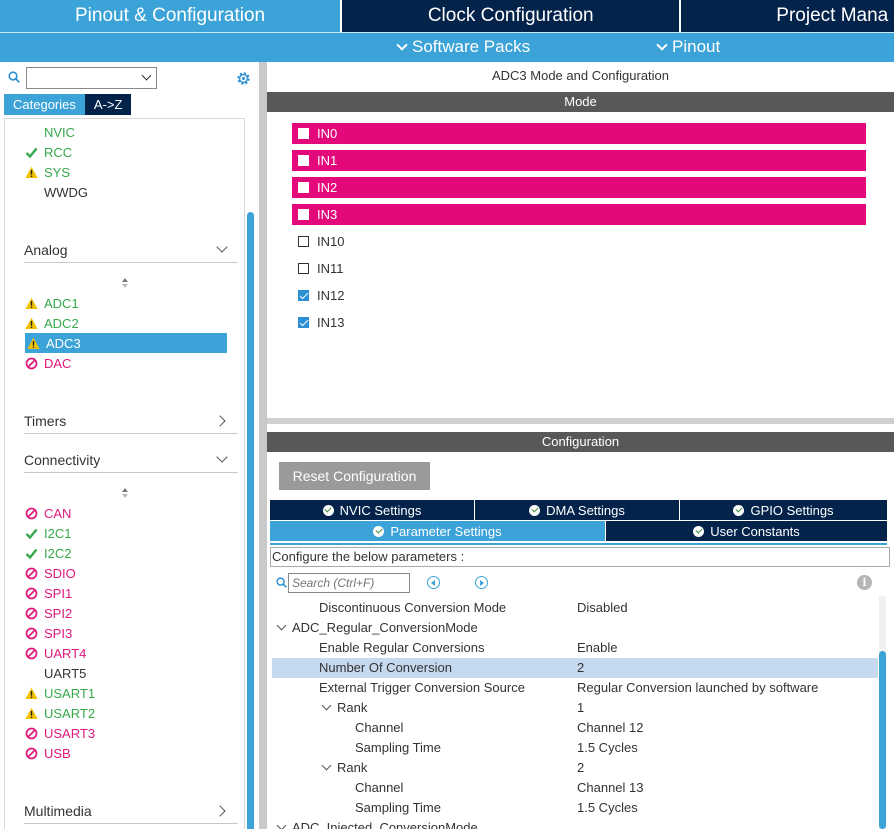 Image resolution: width=894 pixels, height=829 pixels. I want to click on mode-input-in12: IN12, so click(579, 295).